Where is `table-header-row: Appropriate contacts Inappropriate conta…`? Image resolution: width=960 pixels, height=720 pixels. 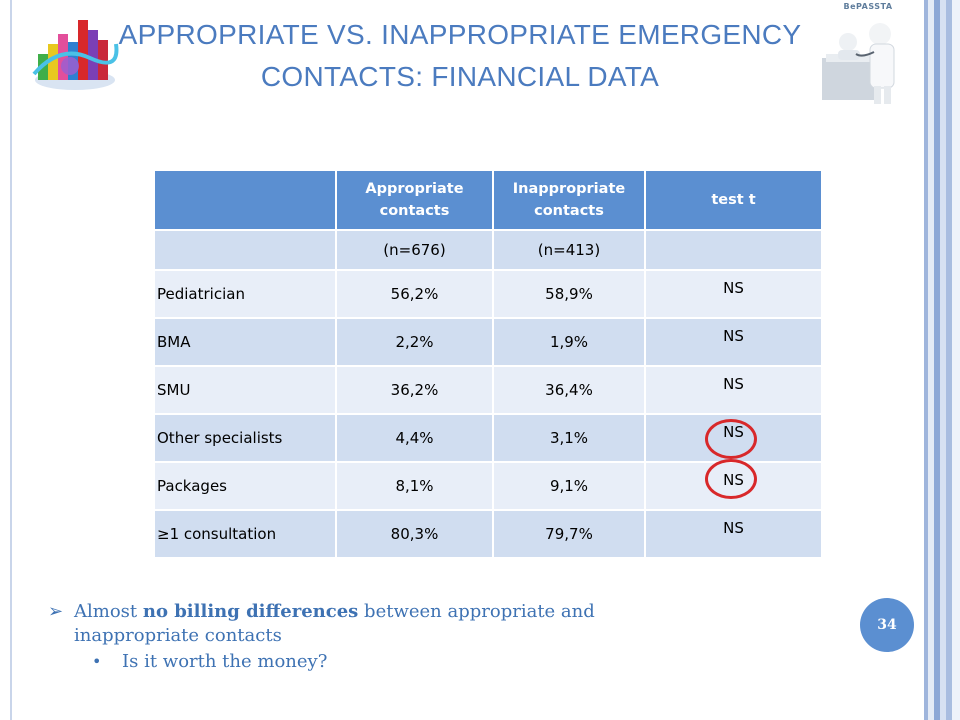 table-header-row: Appropriate contacts Inappropriate conta… is located at coordinates (489, 201).